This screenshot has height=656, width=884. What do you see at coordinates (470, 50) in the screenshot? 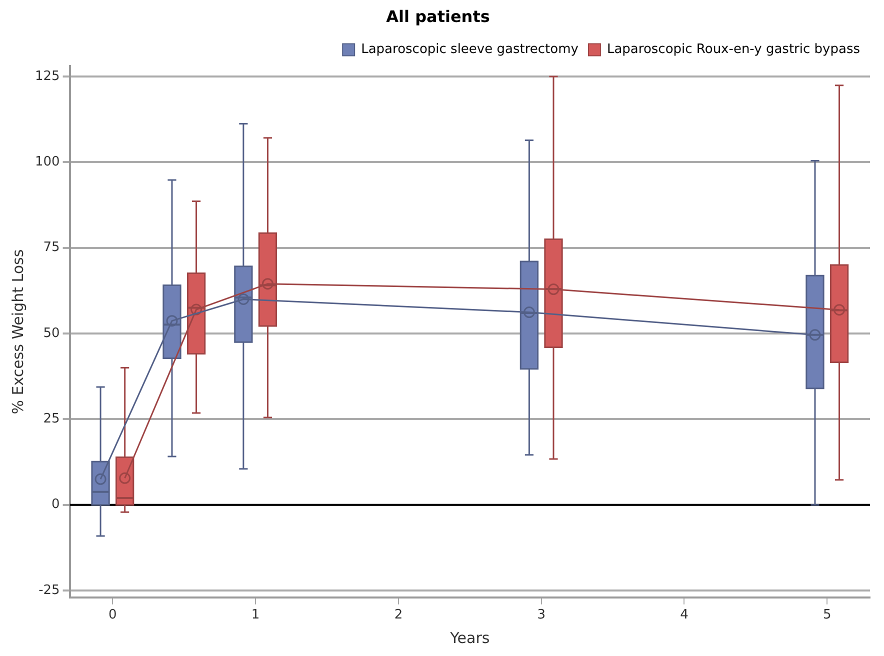
I see `legend-label: Laparoscopic sleeve gastrectomy` at bounding box center [470, 50].